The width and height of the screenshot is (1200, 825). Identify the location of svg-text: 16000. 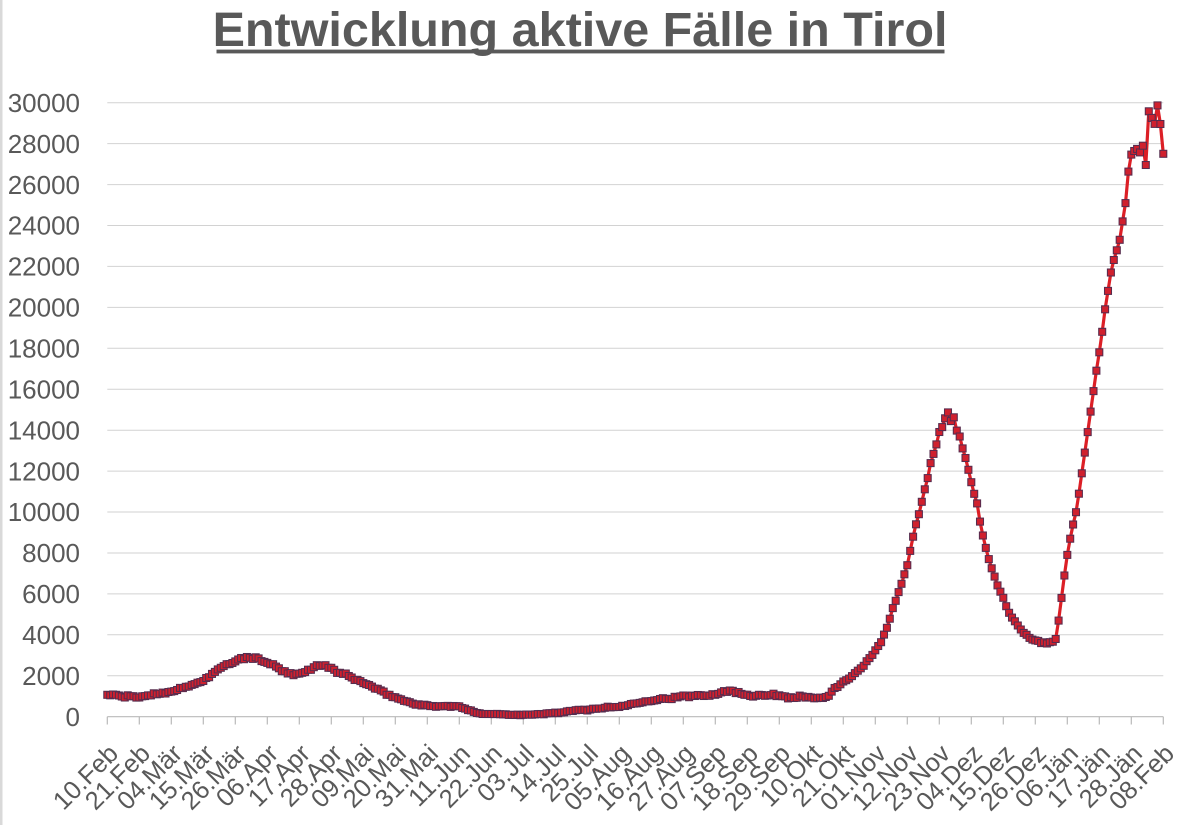
(44, 389).